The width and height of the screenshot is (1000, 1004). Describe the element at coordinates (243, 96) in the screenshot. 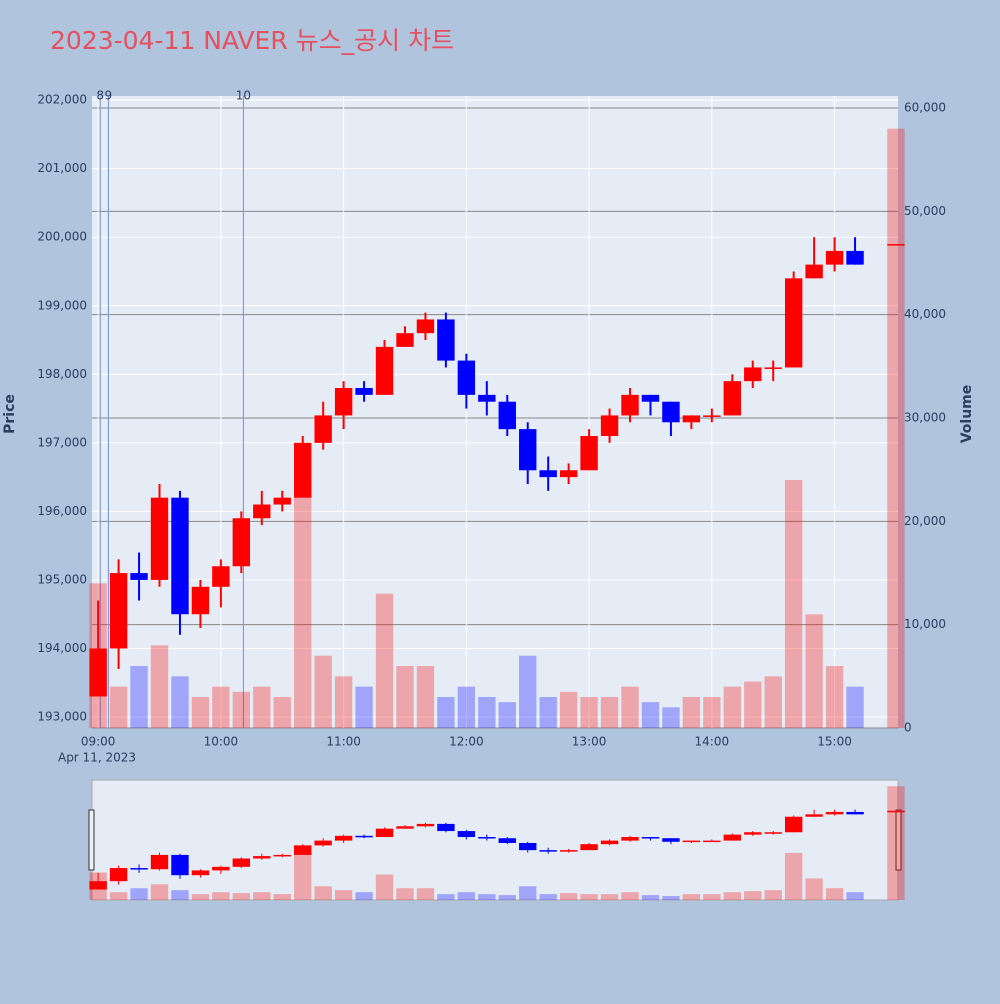

I see `news-marker-label: 10` at that location.